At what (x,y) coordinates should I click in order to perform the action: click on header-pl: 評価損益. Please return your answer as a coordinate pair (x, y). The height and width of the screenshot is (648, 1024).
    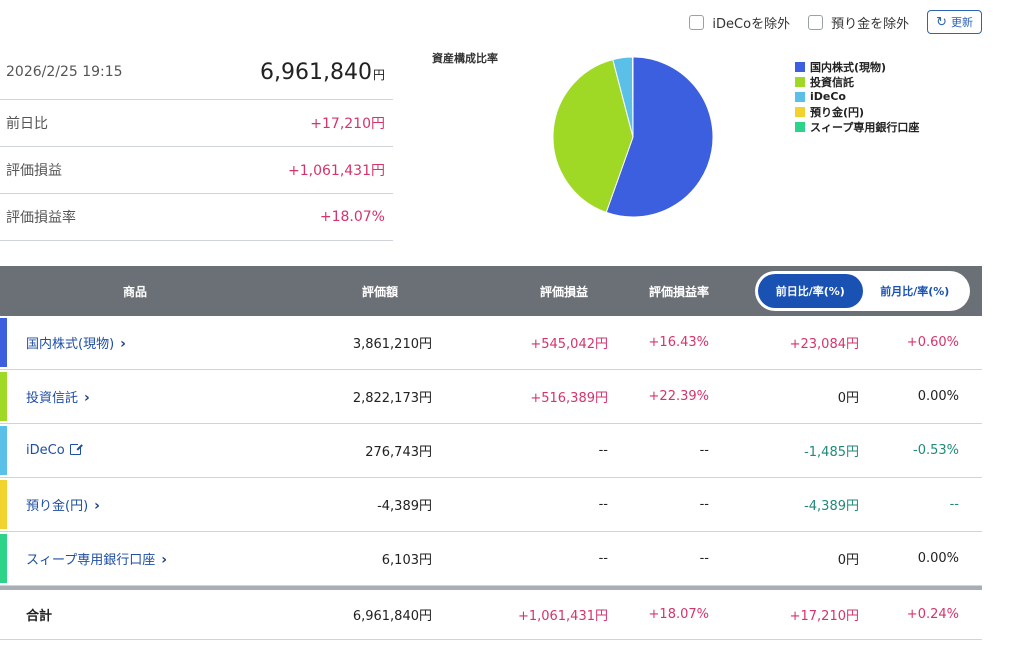
    Looking at the image, I should click on (563, 291).